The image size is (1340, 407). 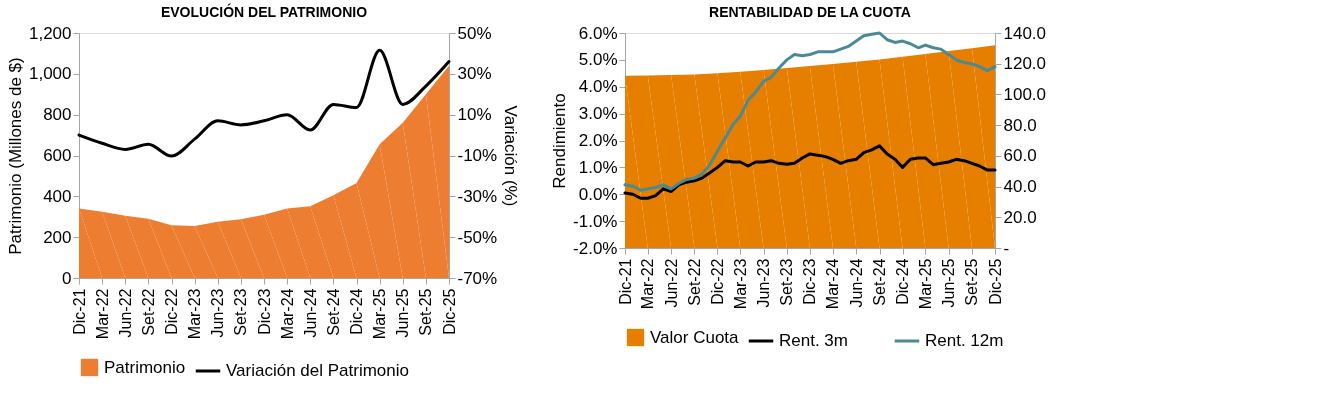 I want to click on y-tick-label: 4.0%, so click(x=598, y=87).